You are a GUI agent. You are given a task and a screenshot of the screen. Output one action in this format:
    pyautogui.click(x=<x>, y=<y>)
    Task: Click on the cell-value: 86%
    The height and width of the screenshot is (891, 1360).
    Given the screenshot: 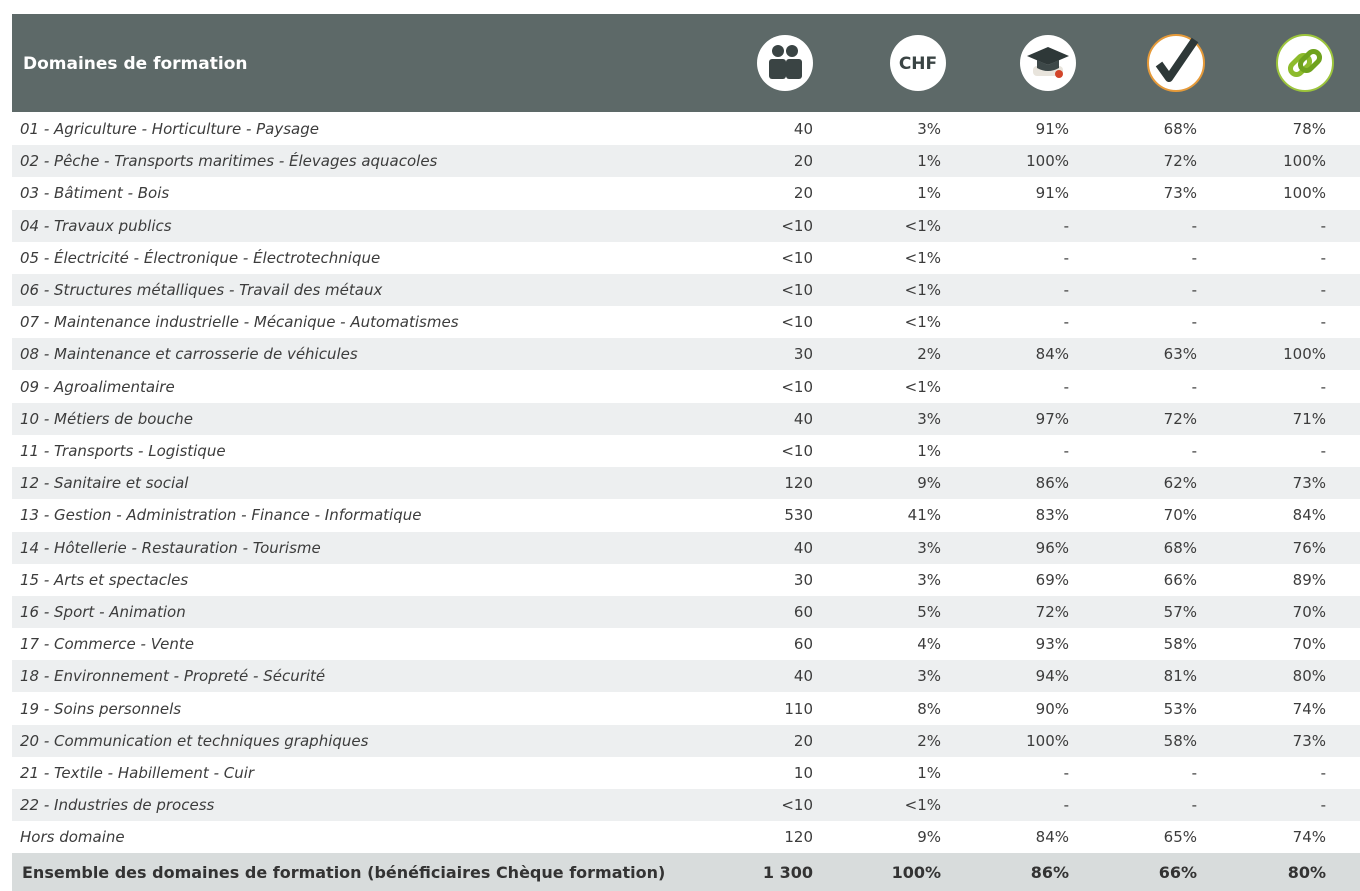 What is the action you would take?
    pyautogui.click(x=1052, y=483)
    